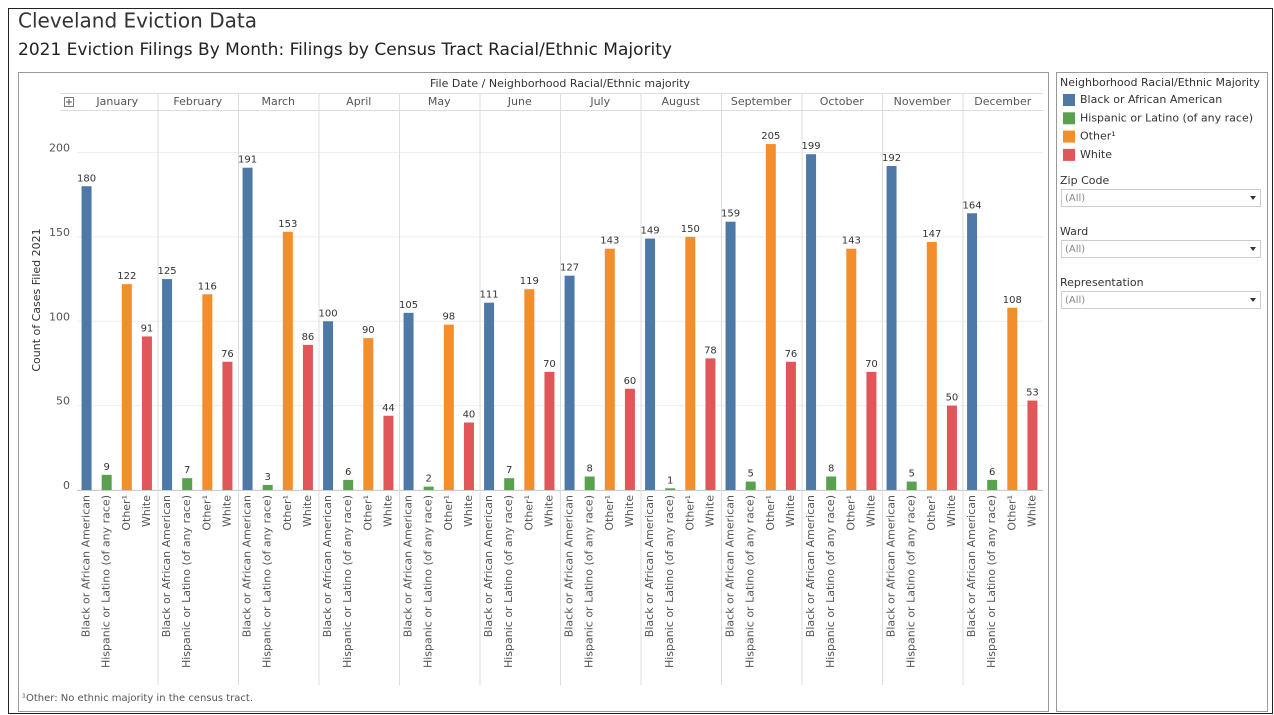 This screenshot has height=715, width=1274. I want to click on filter-label: Ward, so click(1074, 231).